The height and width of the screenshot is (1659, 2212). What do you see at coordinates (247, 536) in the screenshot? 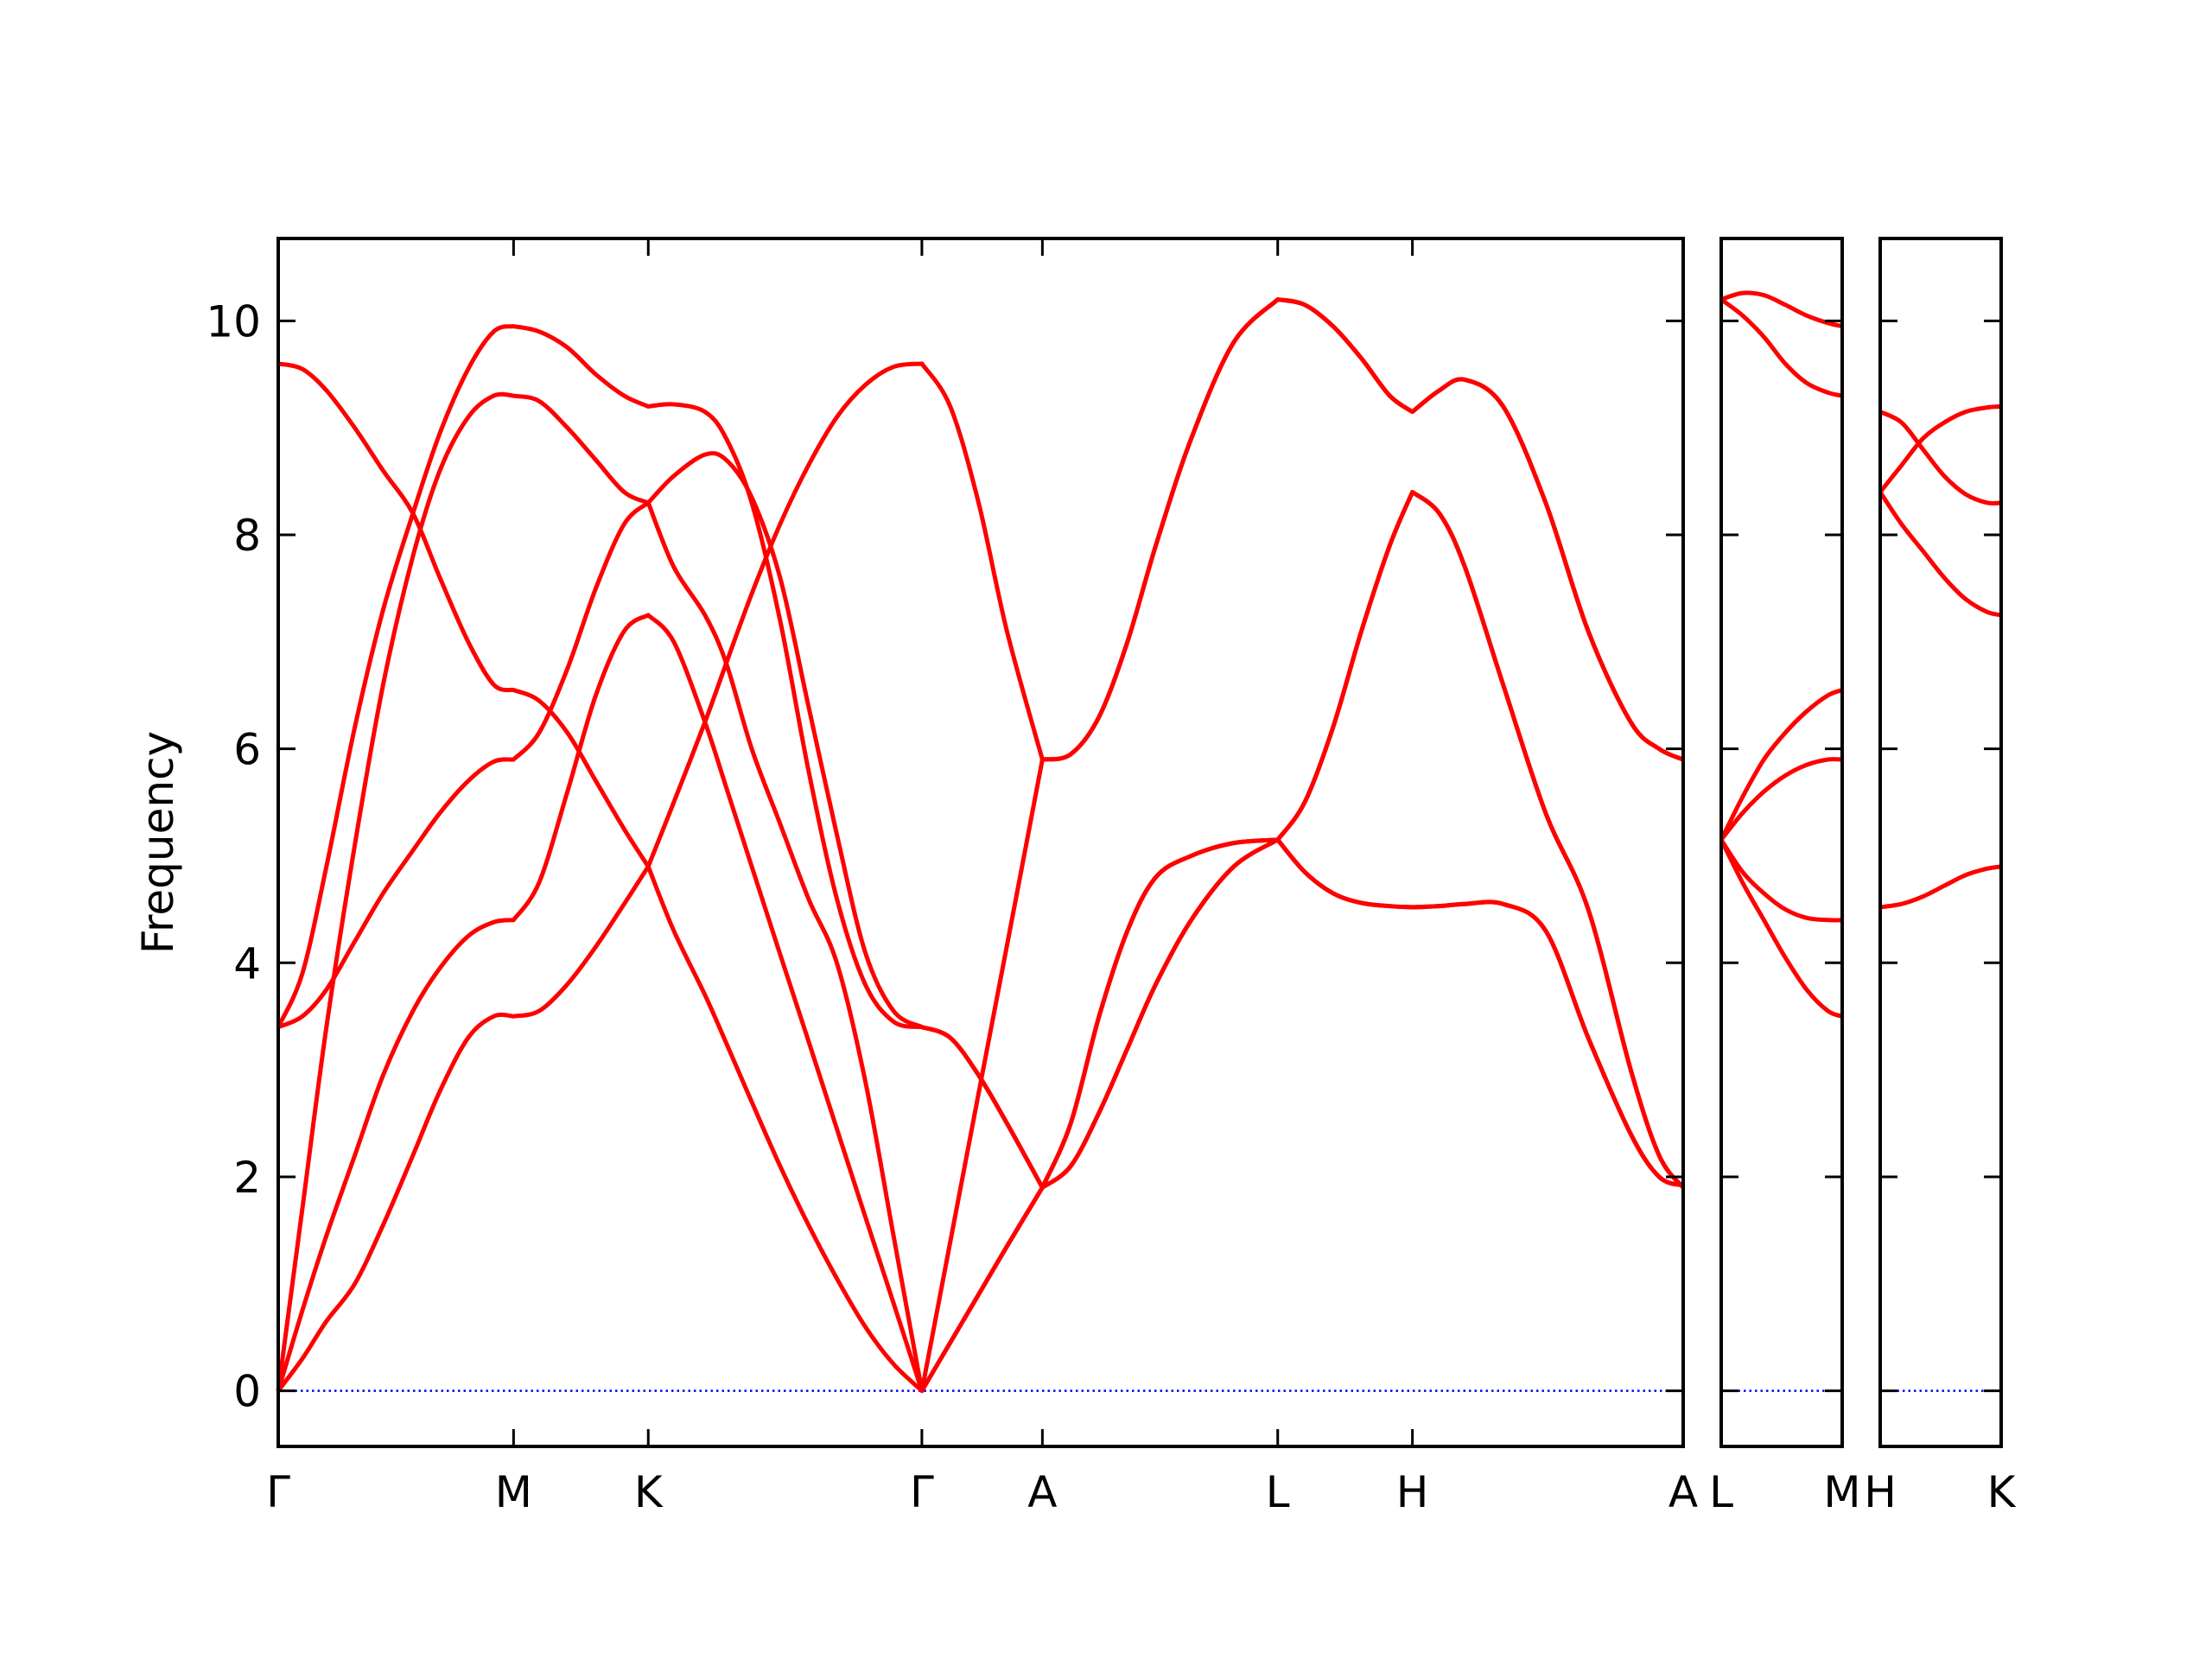
I see `y-tick-label: 8` at bounding box center [247, 536].